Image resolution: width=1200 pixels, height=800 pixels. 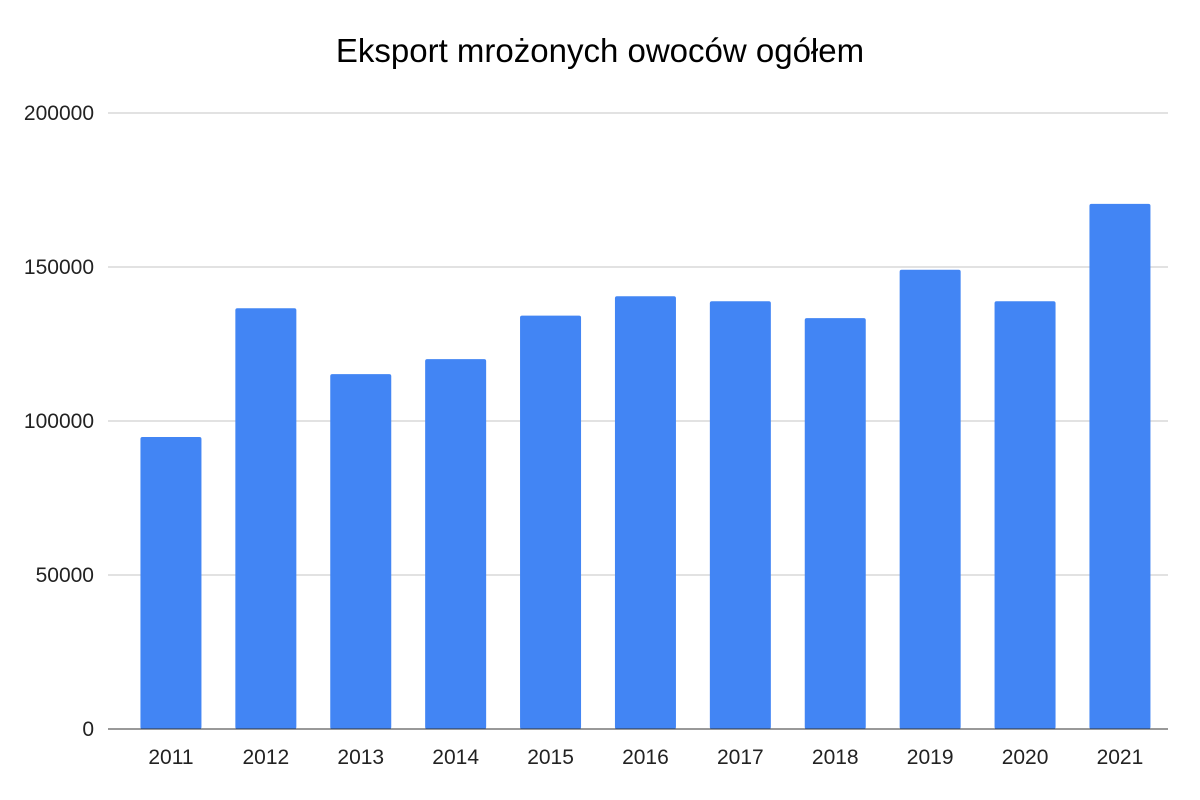 I want to click on bar-2014, so click(x=456, y=544).